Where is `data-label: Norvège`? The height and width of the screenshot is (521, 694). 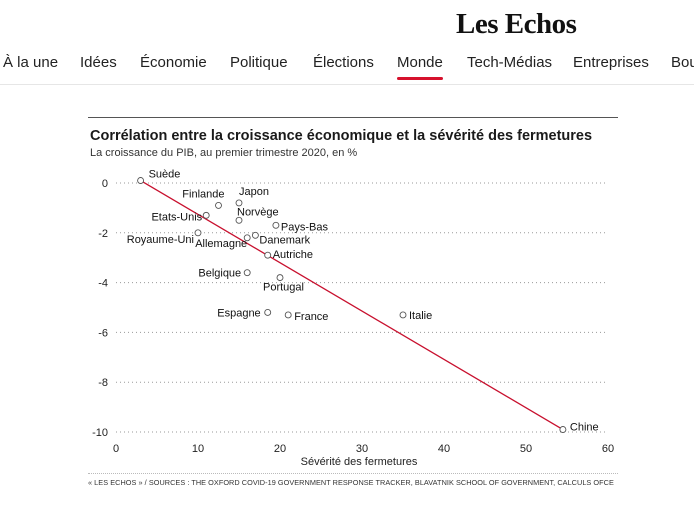 data-label: Norvège is located at coordinates (258, 212).